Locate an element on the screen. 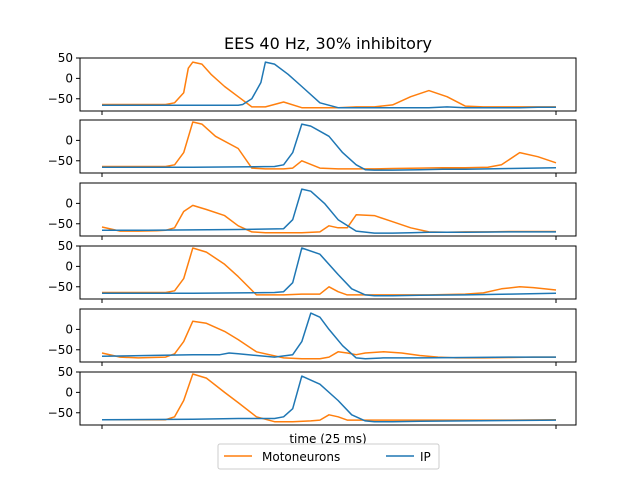 The image size is (640, 480). legend-label-motoneurons: Motoneurons is located at coordinates (301, 457).